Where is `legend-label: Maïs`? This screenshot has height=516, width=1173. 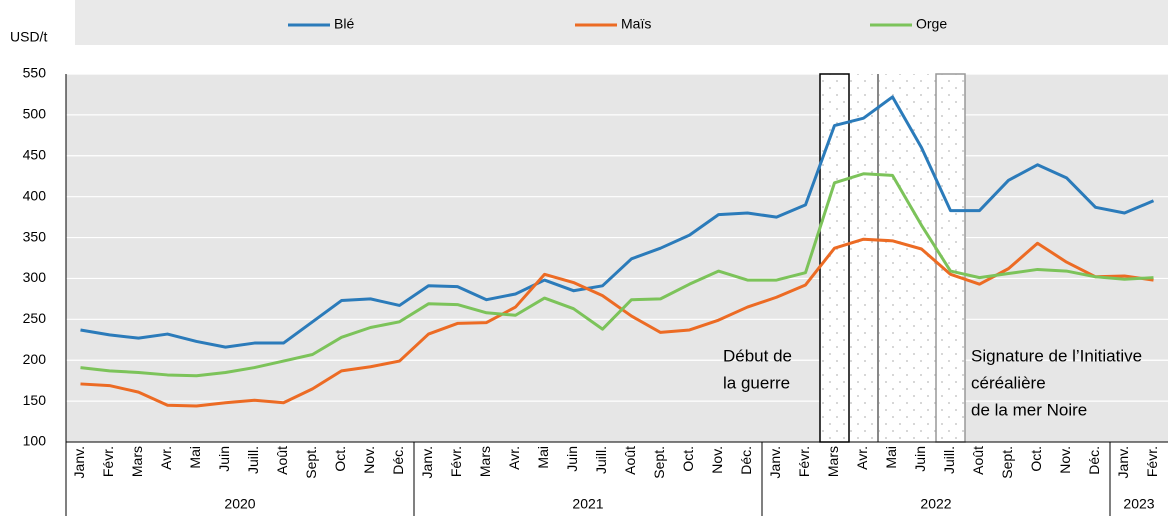 legend-label: Maïs is located at coordinates (636, 24).